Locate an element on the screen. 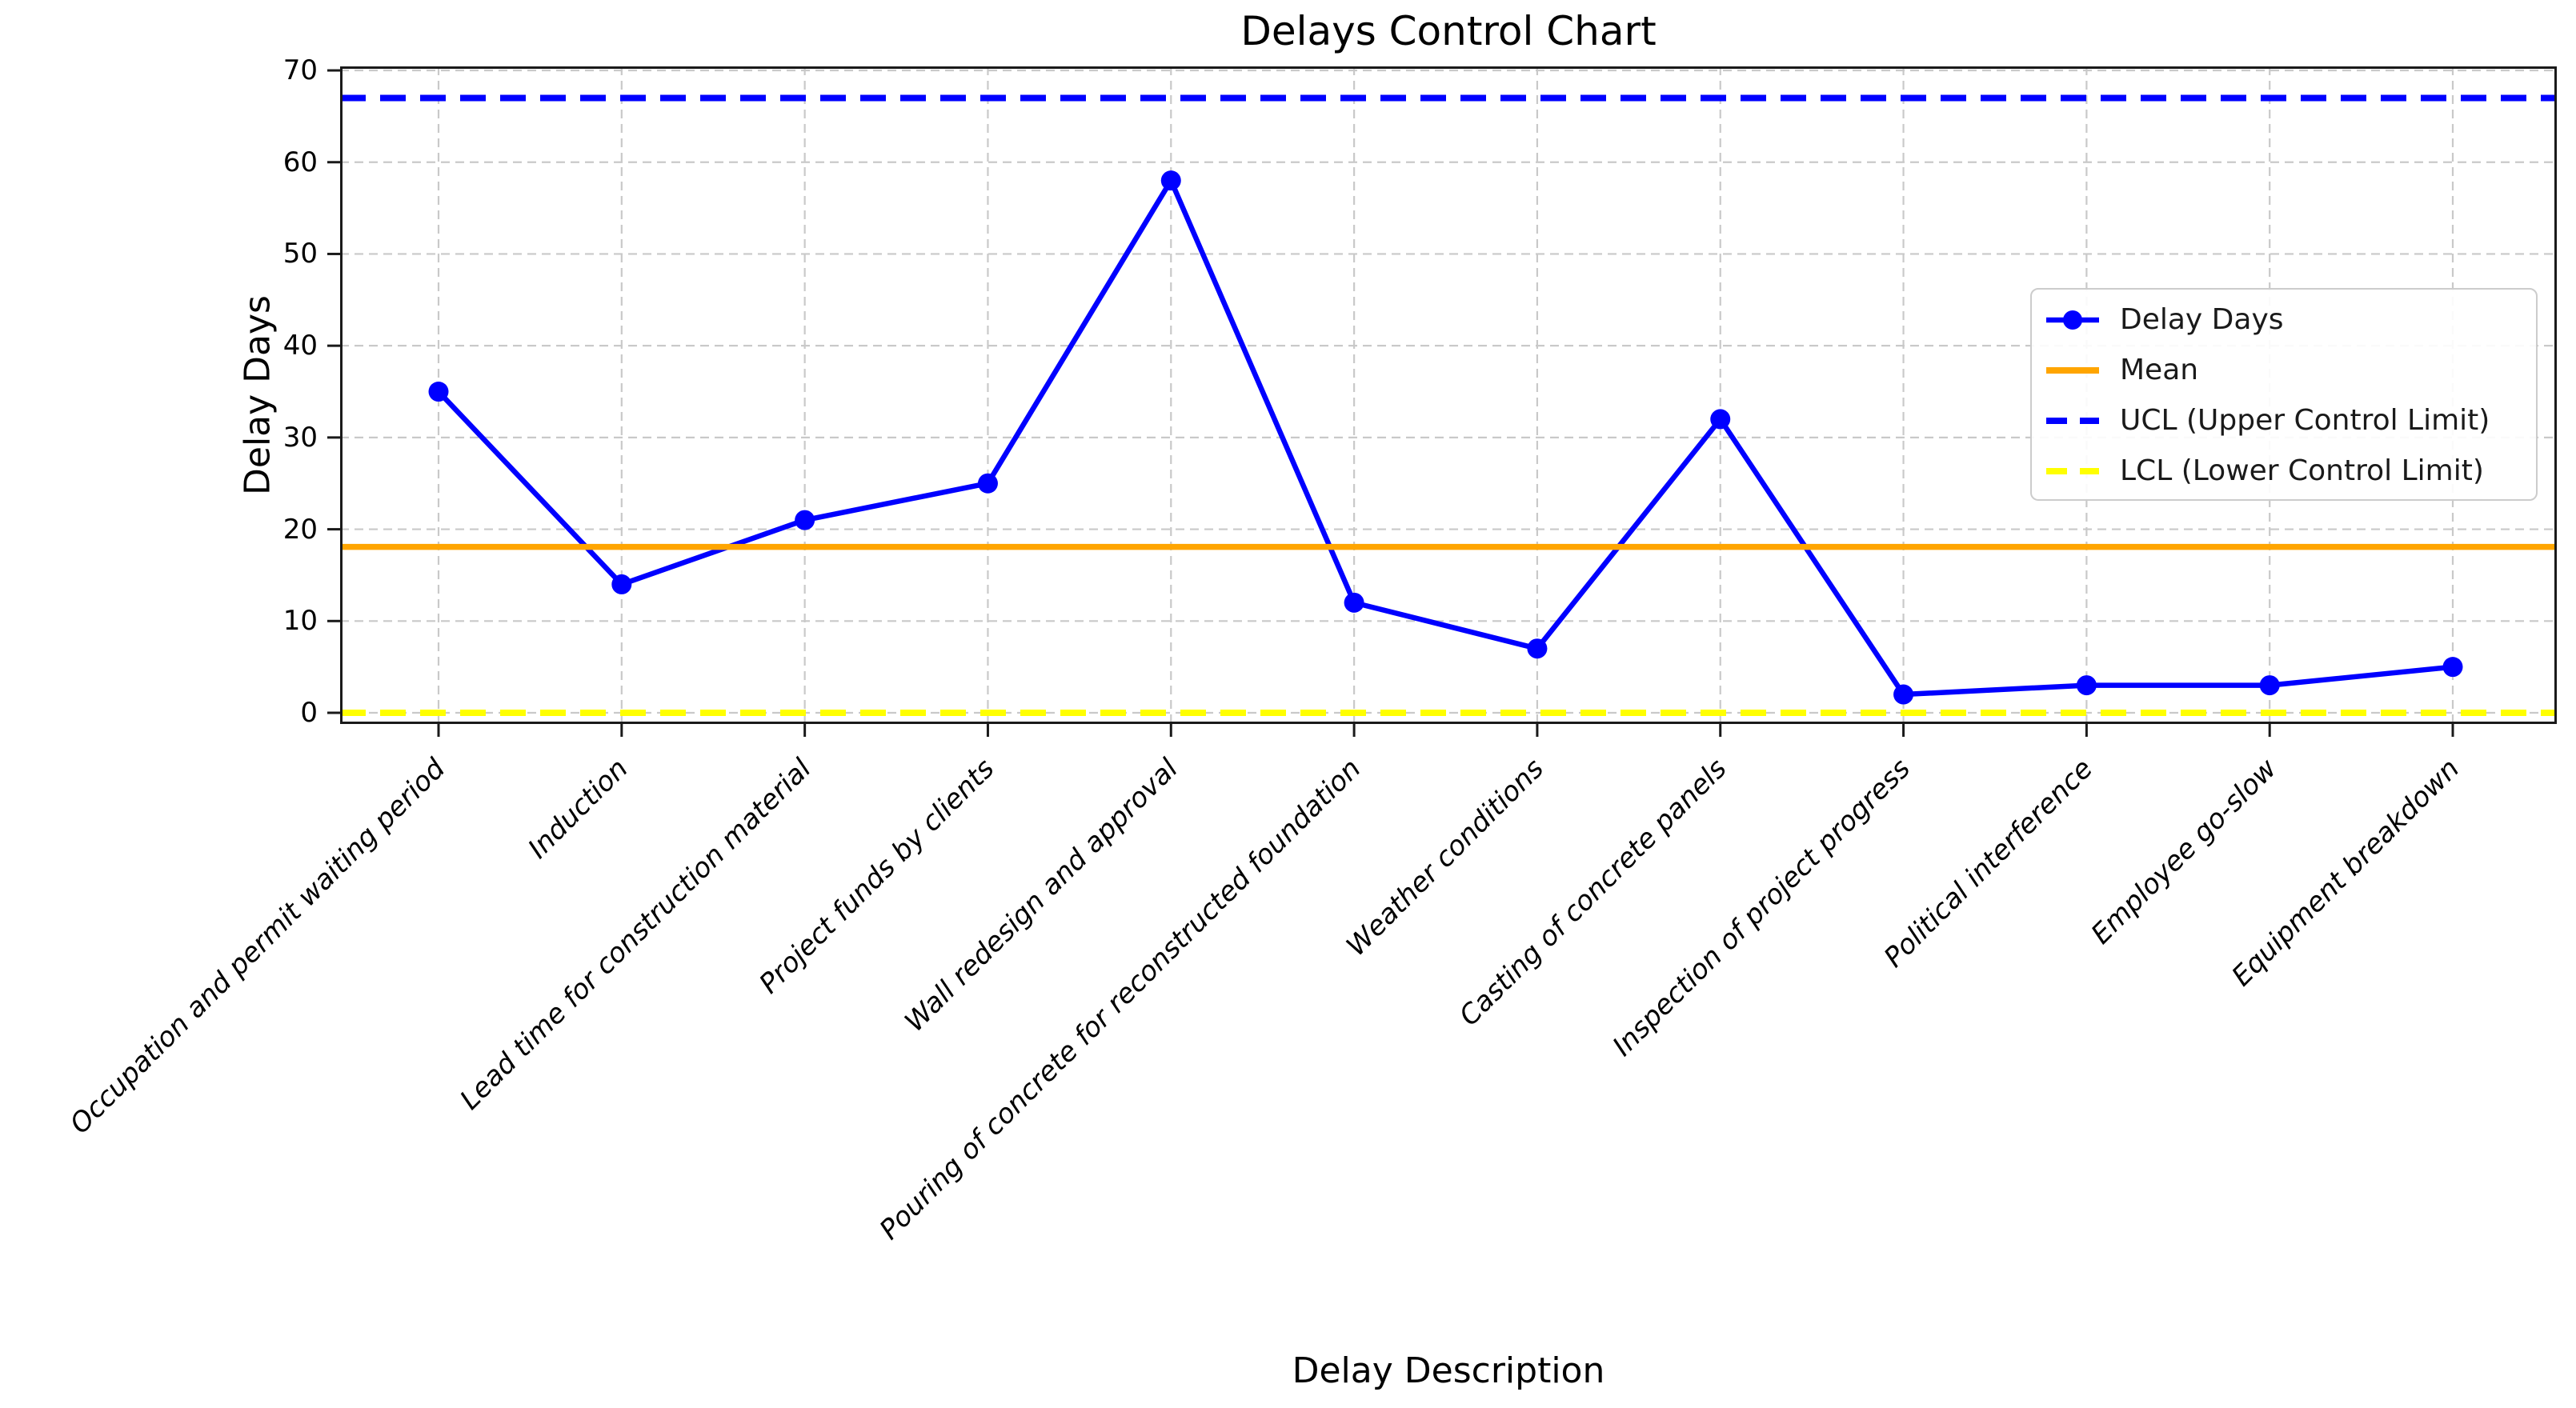 The width and height of the screenshot is (2576, 1408). x-tick-label: Inspection of project progress is located at coordinates (1761, 907).